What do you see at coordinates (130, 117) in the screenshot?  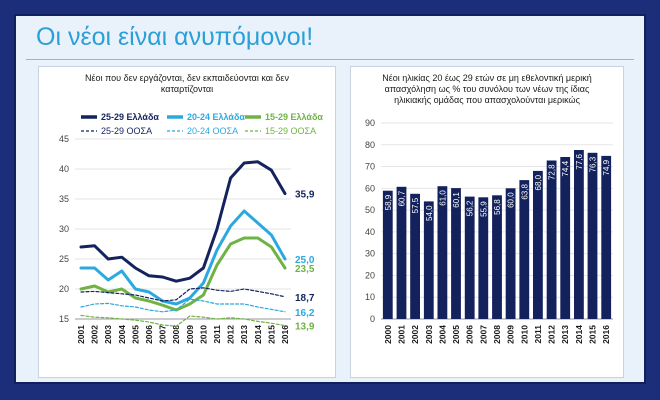 I see `legend-entry: 25-29 Ελλάδα` at bounding box center [130, 117].